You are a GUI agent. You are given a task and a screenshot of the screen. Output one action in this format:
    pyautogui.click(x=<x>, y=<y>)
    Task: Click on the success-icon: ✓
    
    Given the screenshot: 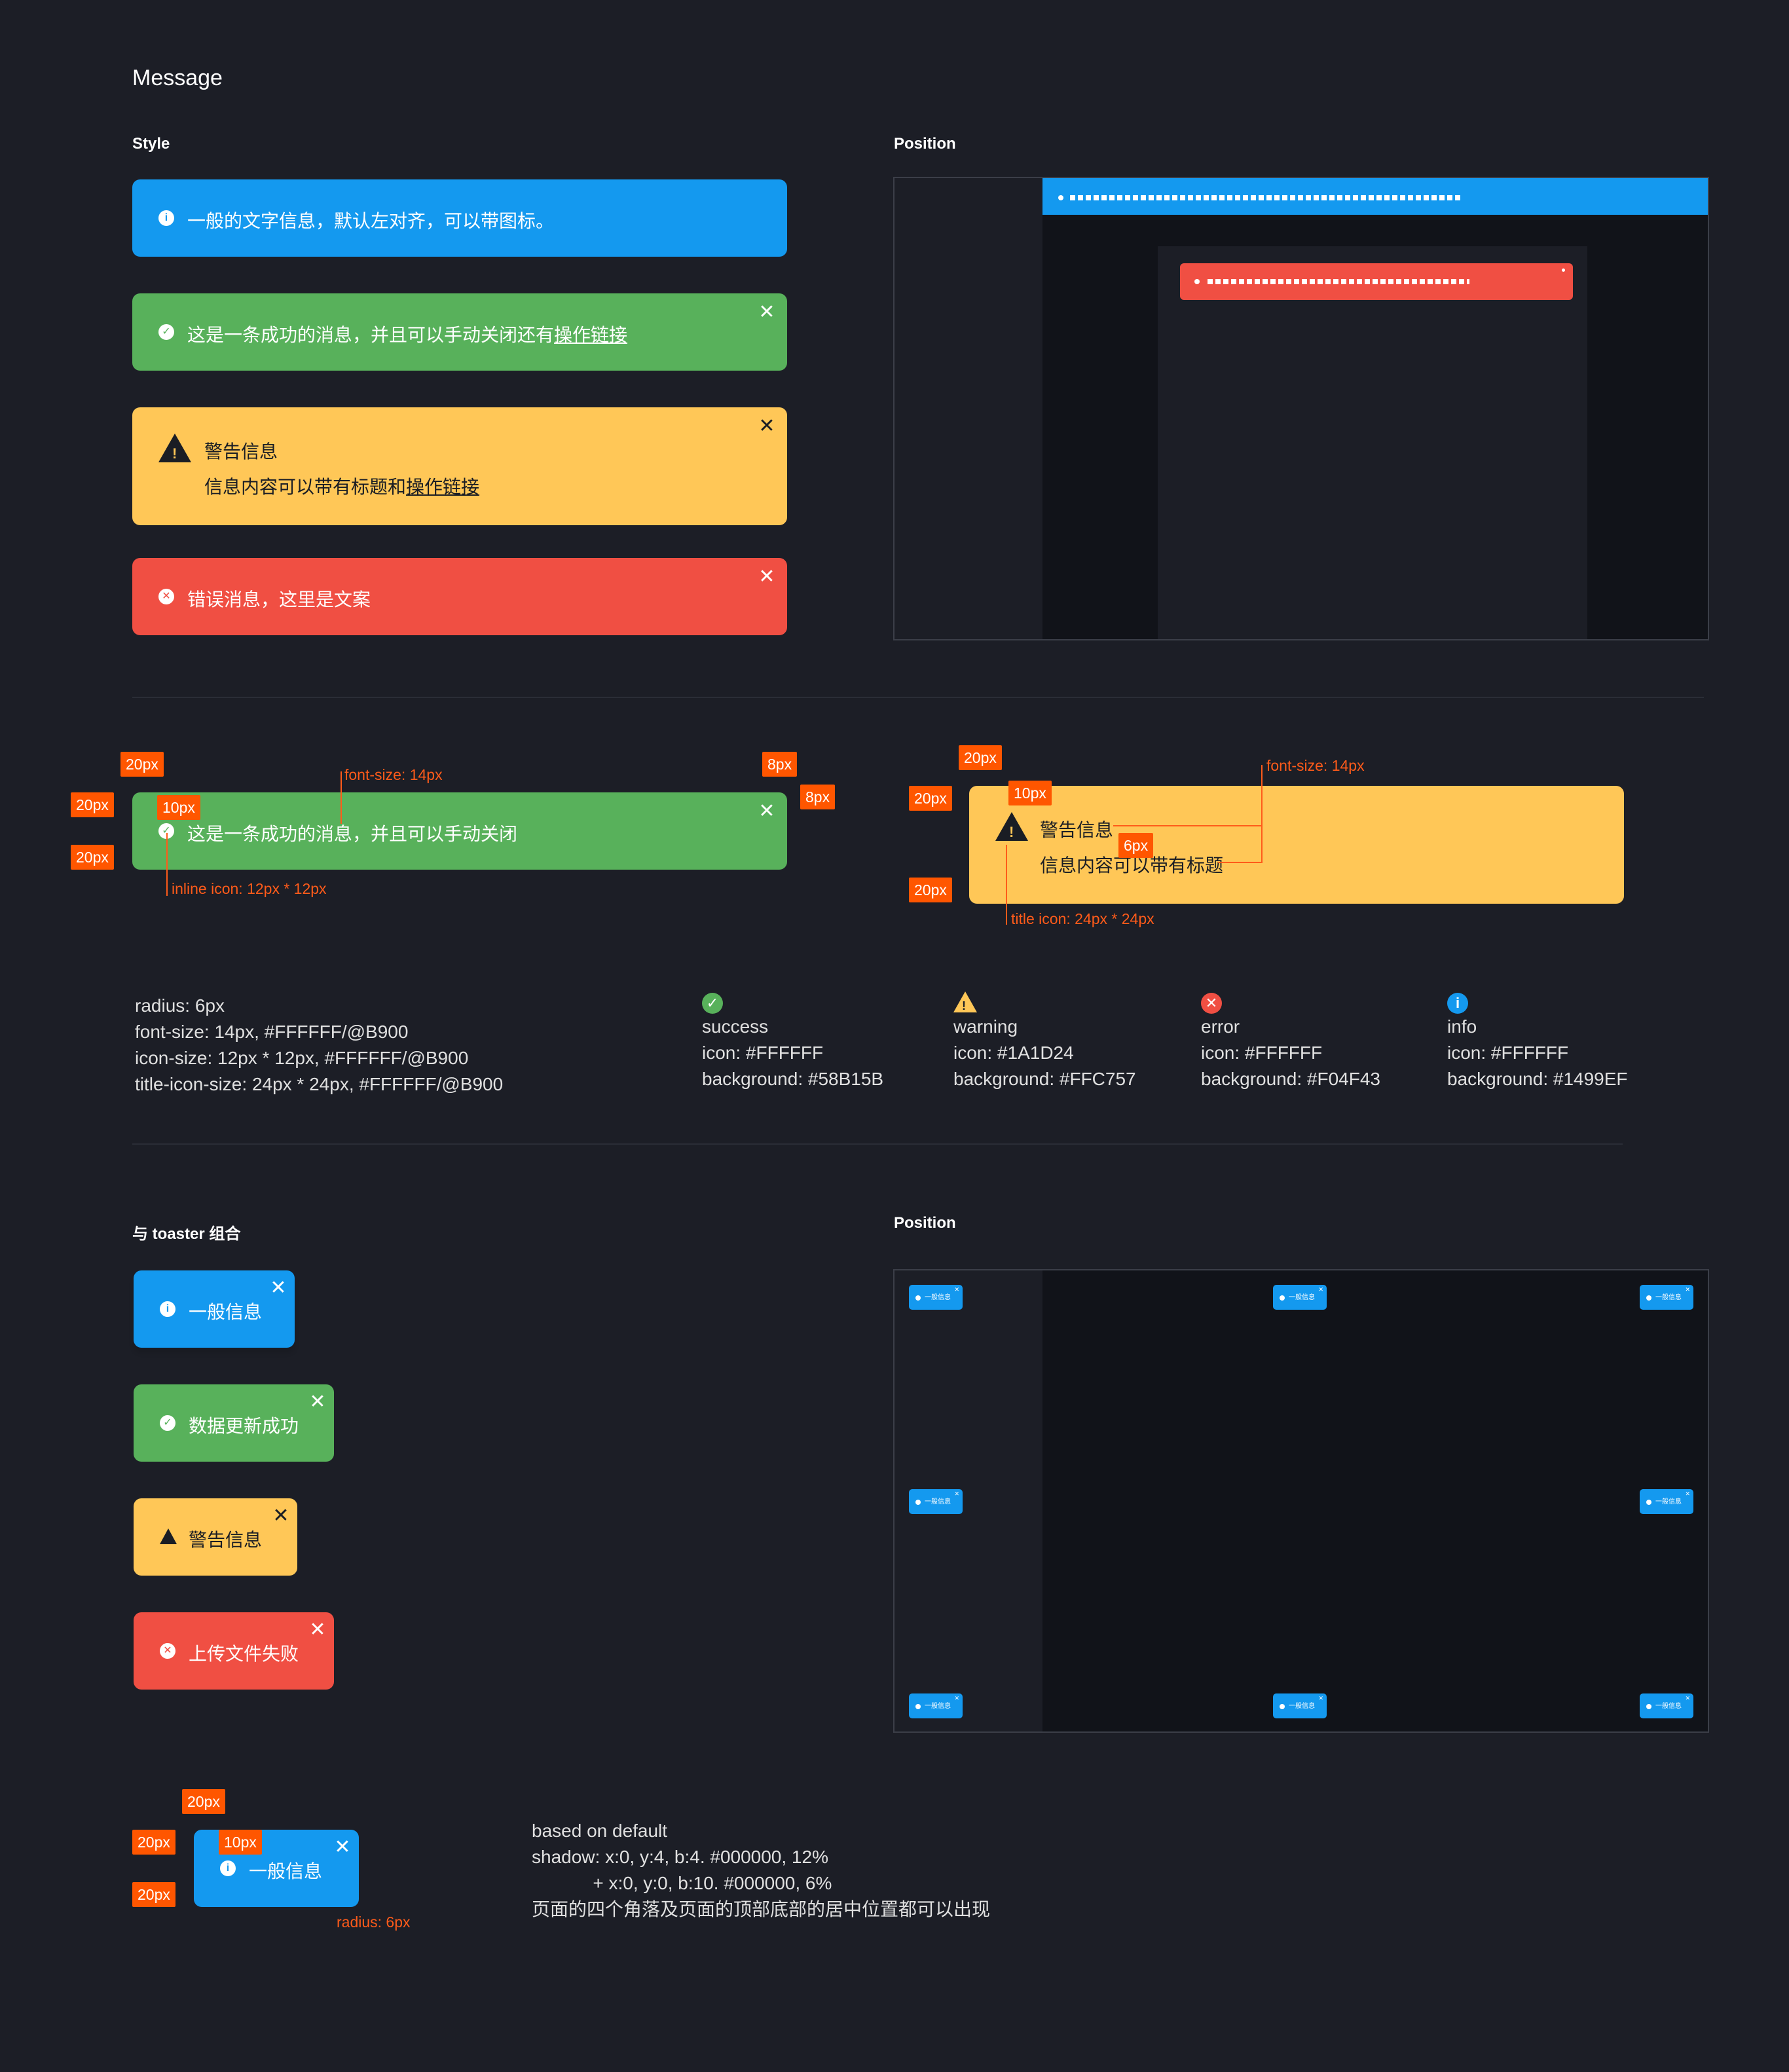 What is the action you would take?
    pyautogui.click(x=712, y=1004)
    